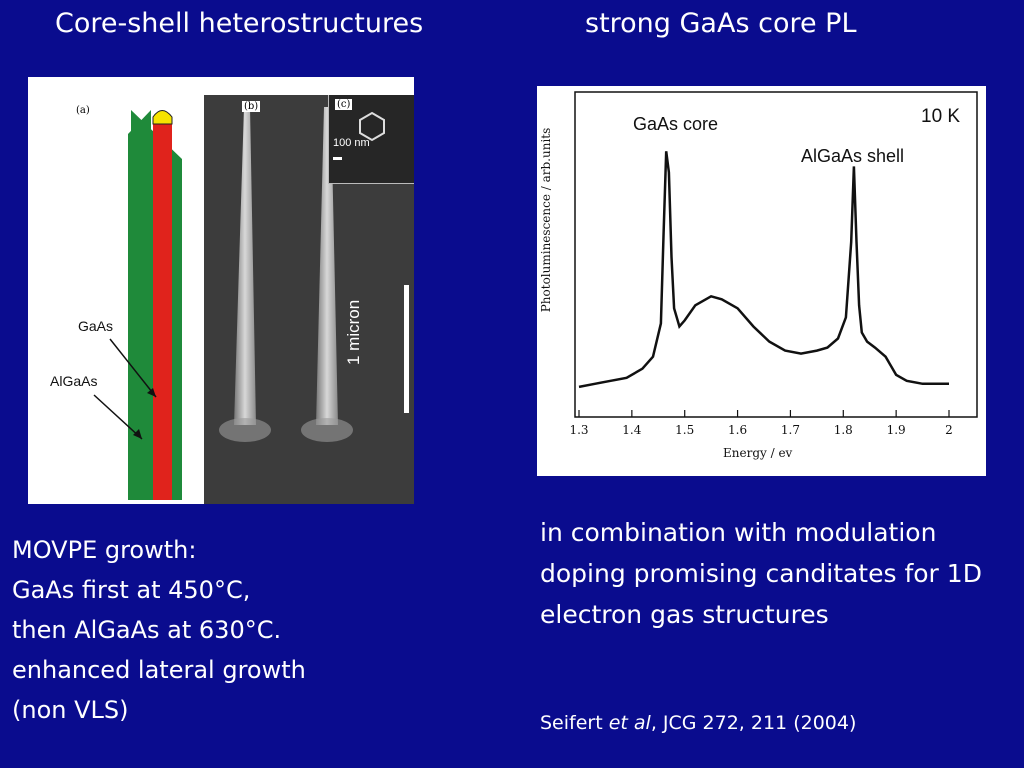 The width and height of the screenshot is (1024, 768). I want to click on growth-line: enhanced lateral growth, so click(159, 670).